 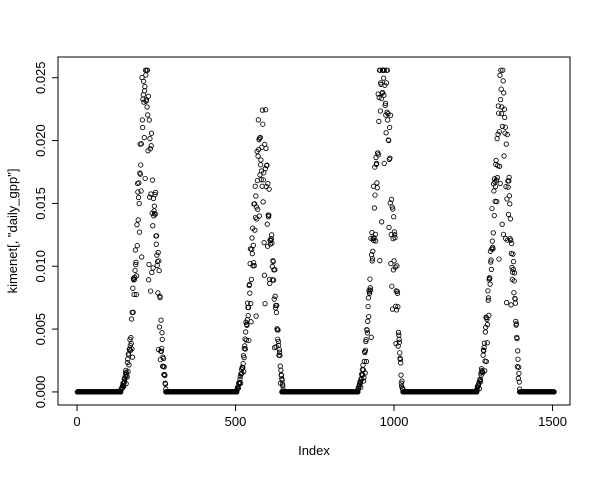 I want to click on y-tick-label: 0.005, so click(x=40, y=329).